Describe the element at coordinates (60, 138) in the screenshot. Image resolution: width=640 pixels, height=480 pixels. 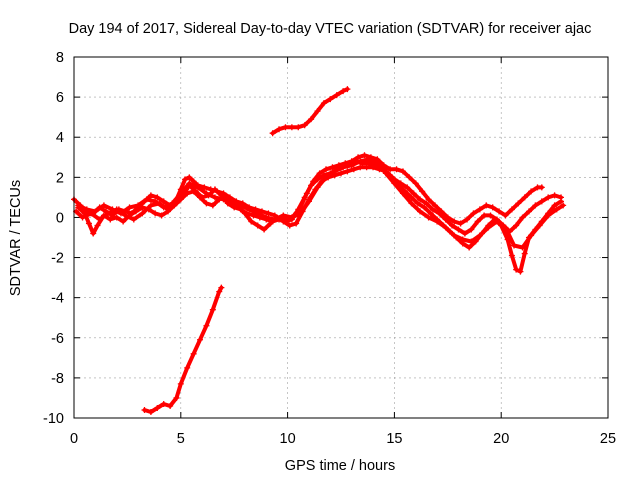
I see `y-tick-label: 4` at that location.